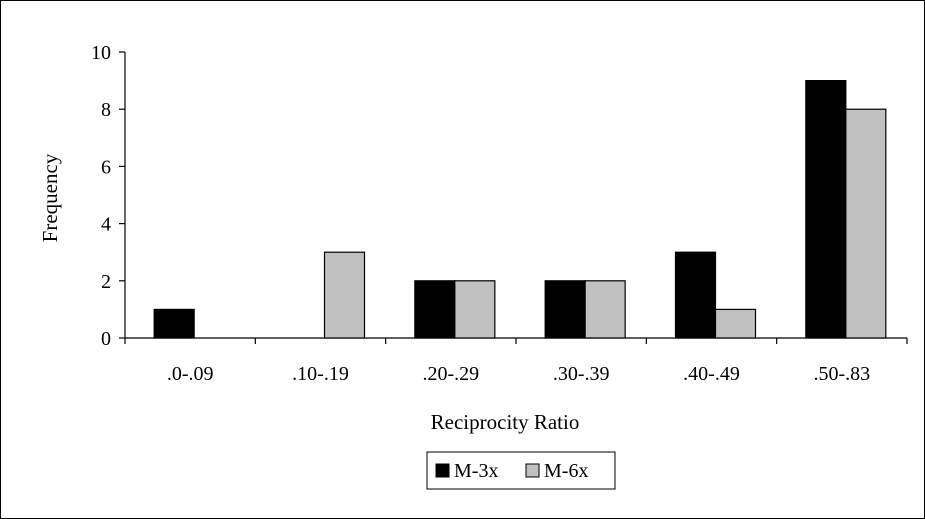  What do you see at coordinates (566, 471) in the screenshot?
I see `legend-label-m-6x: M-6x` at bounding box center [566, 471].